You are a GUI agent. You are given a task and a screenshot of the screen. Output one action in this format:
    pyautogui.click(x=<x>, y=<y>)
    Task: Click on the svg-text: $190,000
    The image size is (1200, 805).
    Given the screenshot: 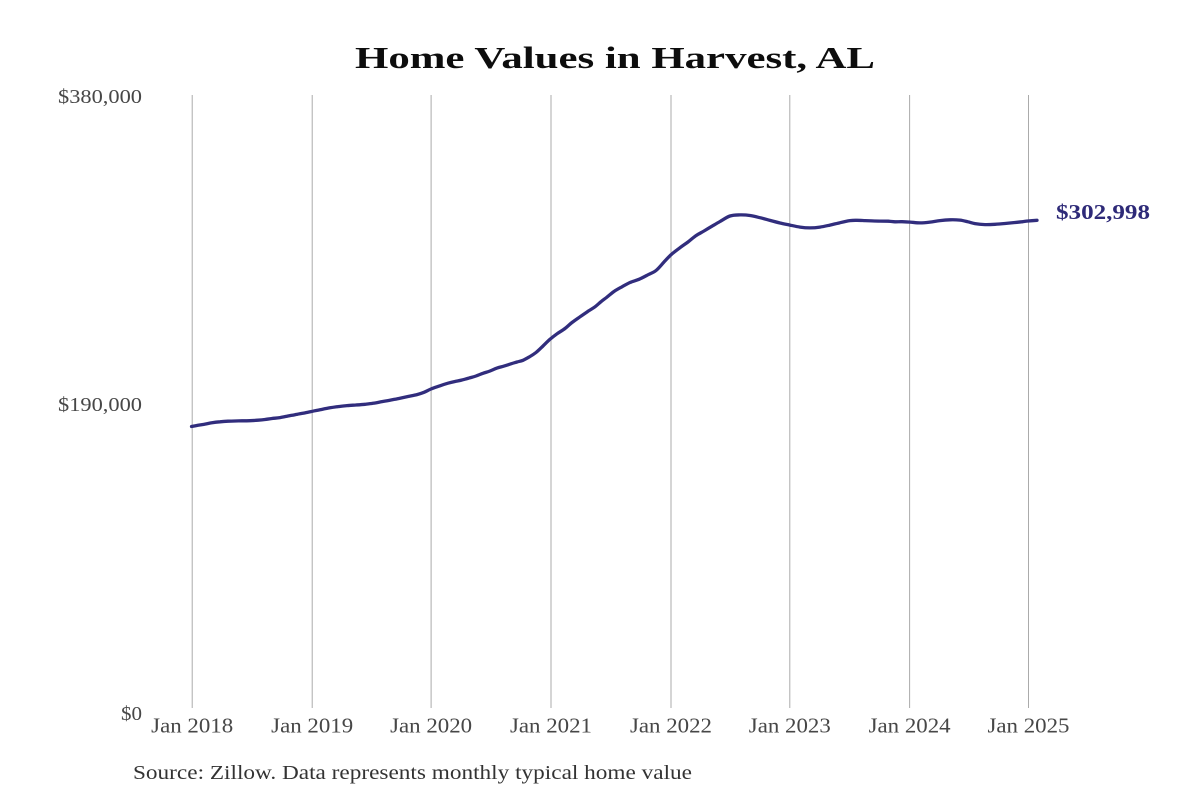 What is the action you would take?
    pyautogui.click(x=100, y=405)
    